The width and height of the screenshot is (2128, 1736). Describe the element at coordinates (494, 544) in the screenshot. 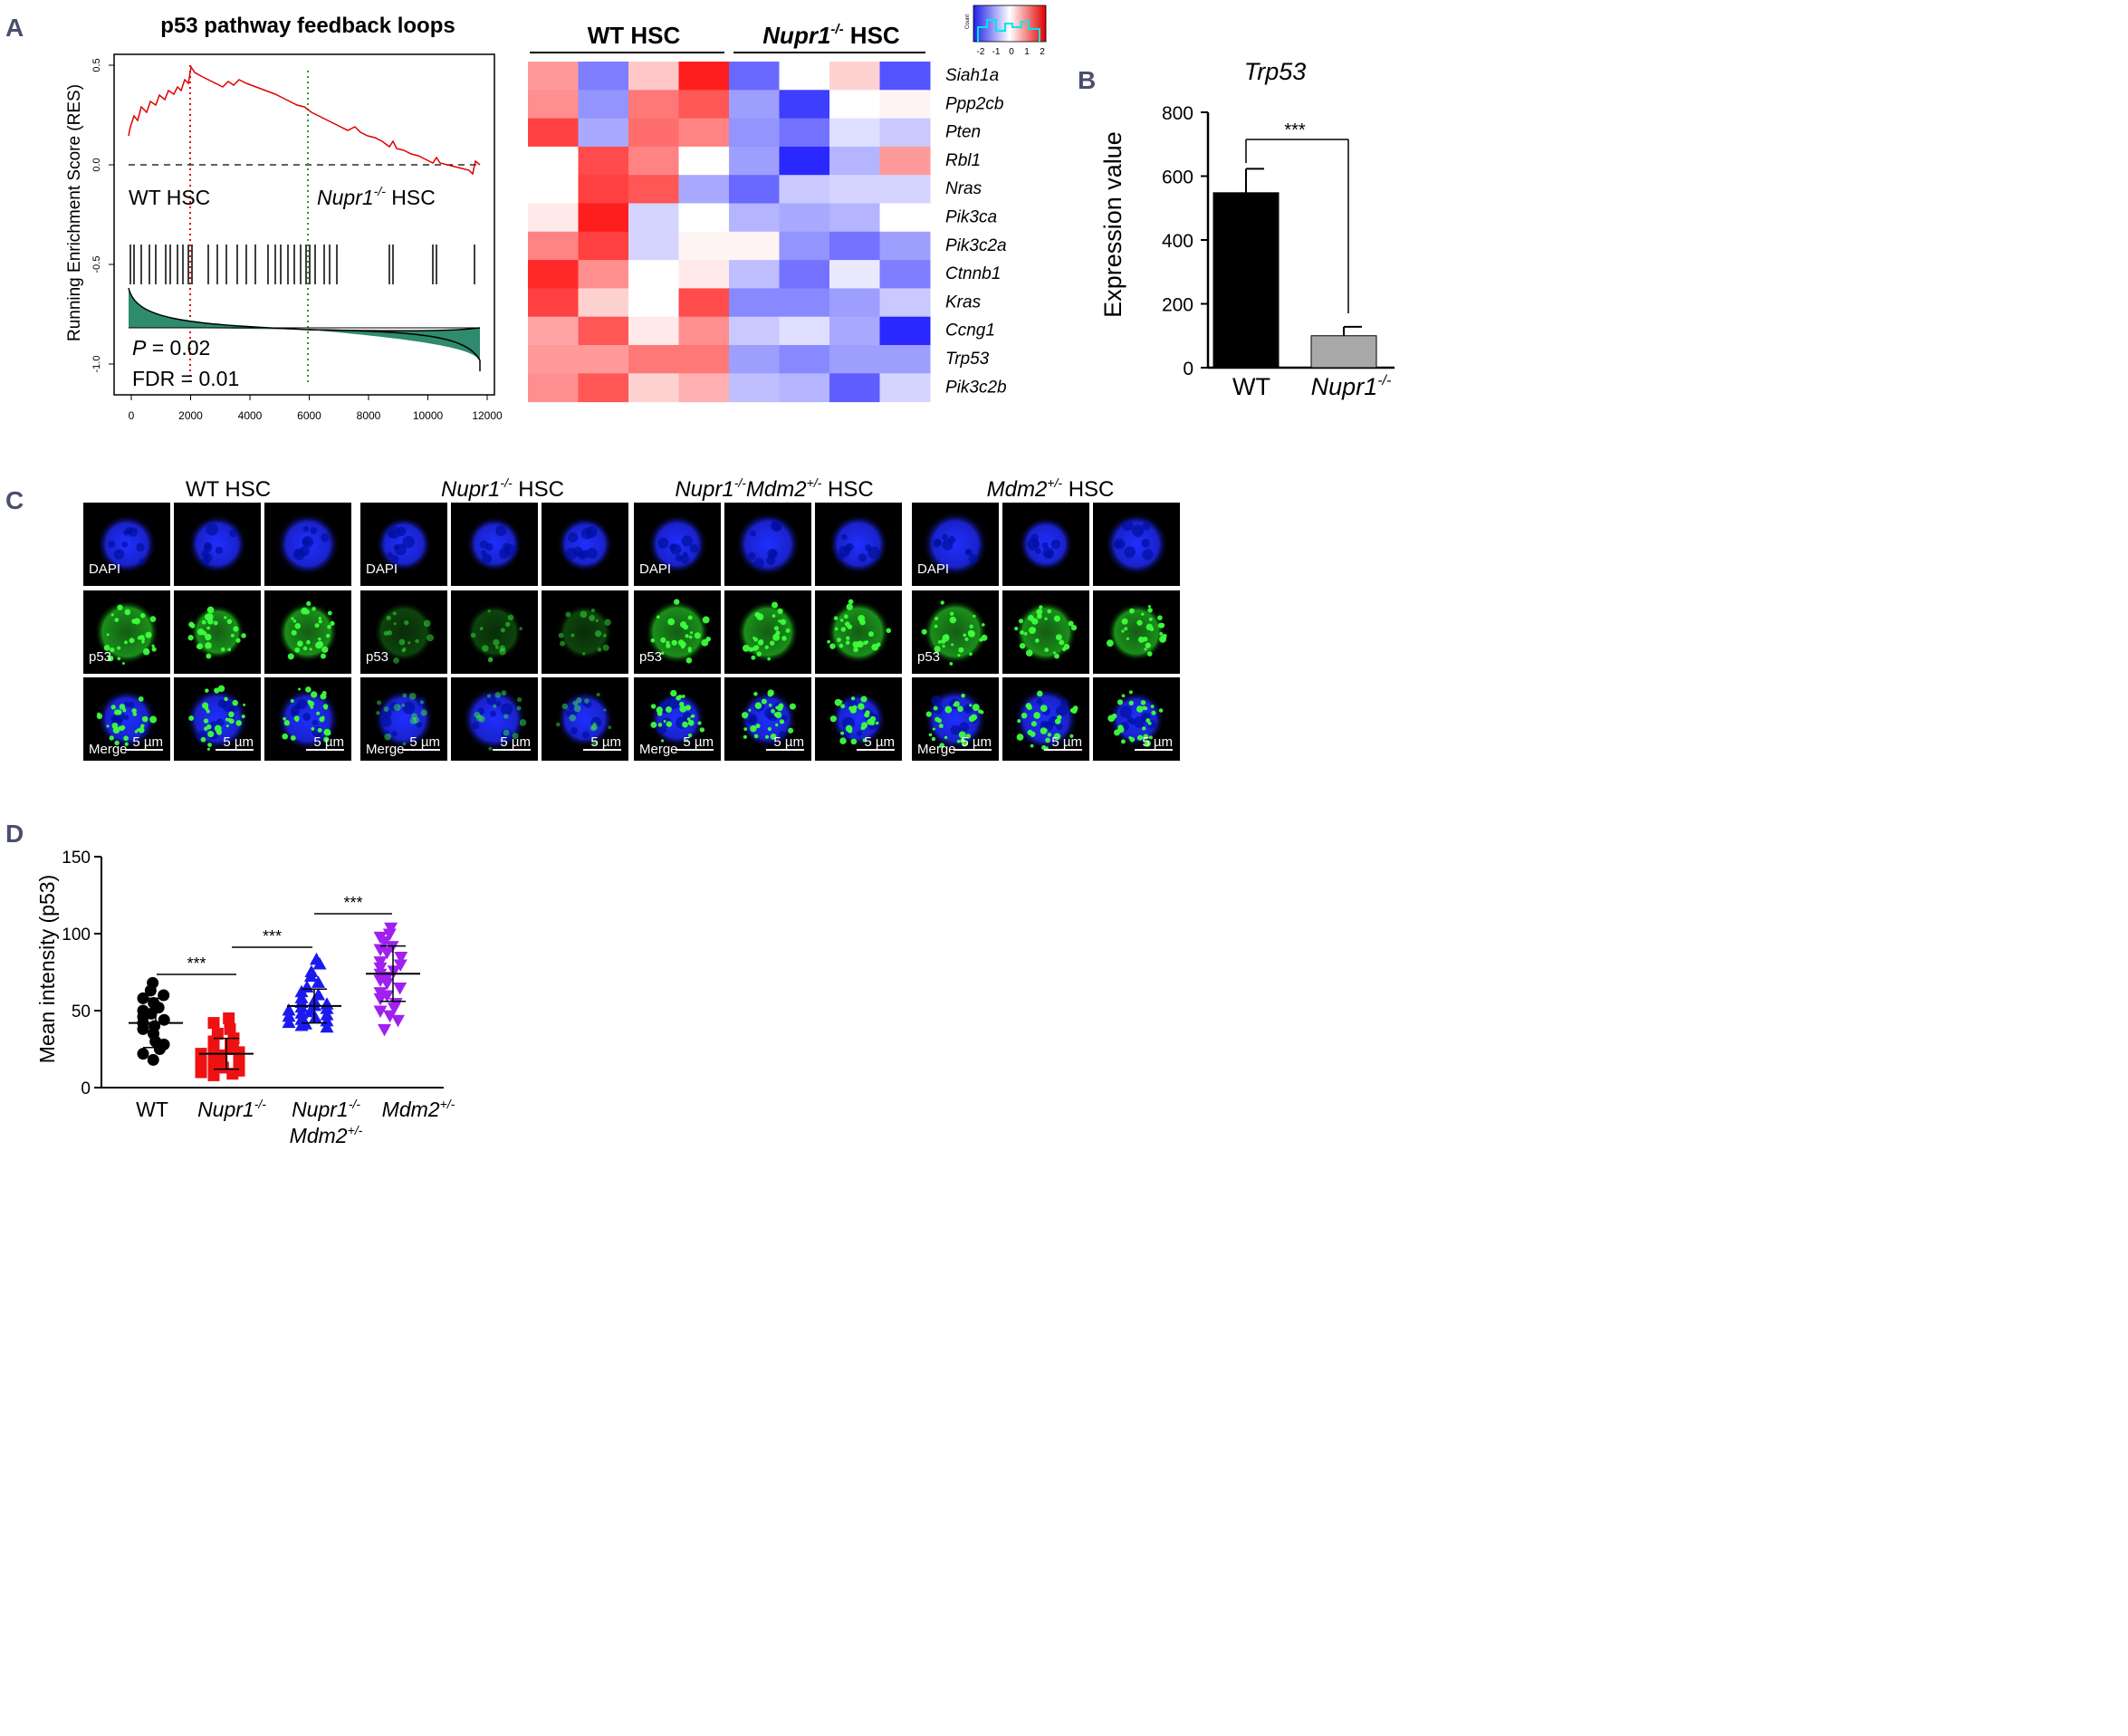

I see `nucleus` at that location.